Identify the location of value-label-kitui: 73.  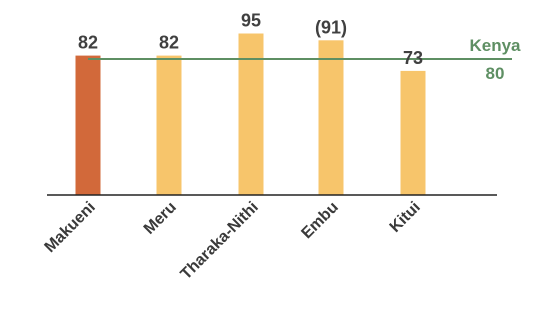
(413, 58).